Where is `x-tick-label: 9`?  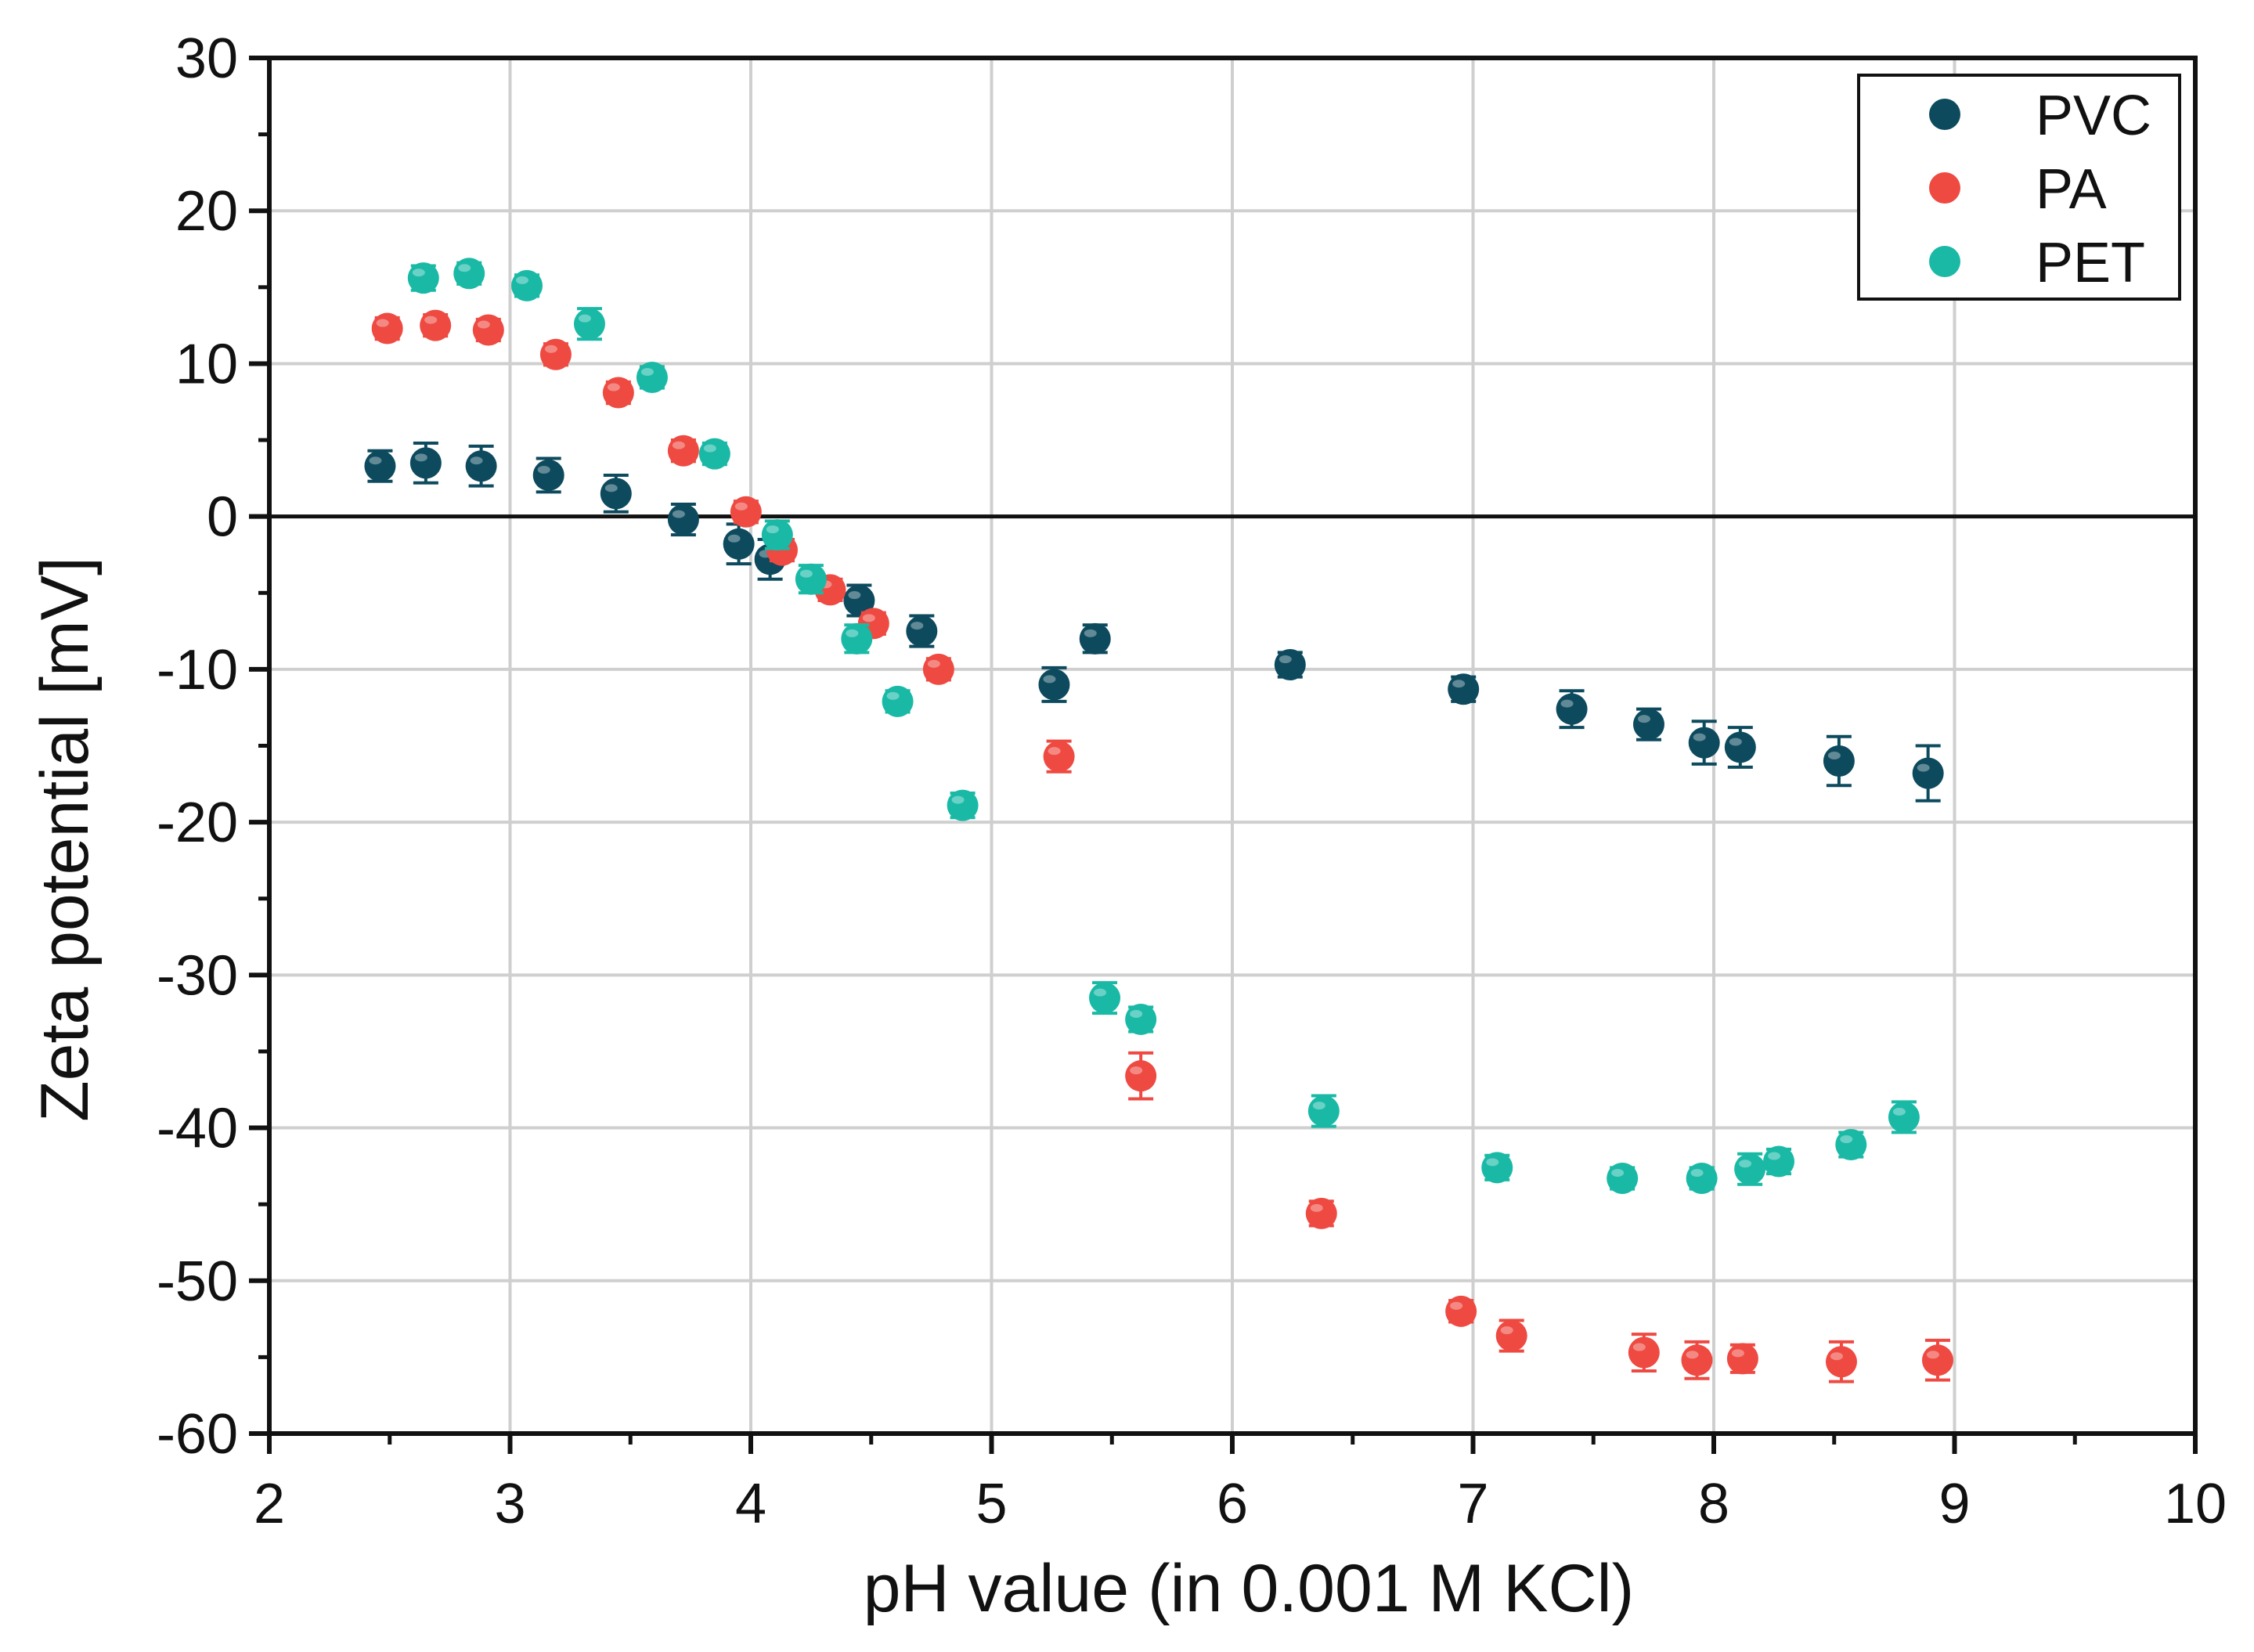
x-tick-label: 9 is located at coordinates (1954, 1504).